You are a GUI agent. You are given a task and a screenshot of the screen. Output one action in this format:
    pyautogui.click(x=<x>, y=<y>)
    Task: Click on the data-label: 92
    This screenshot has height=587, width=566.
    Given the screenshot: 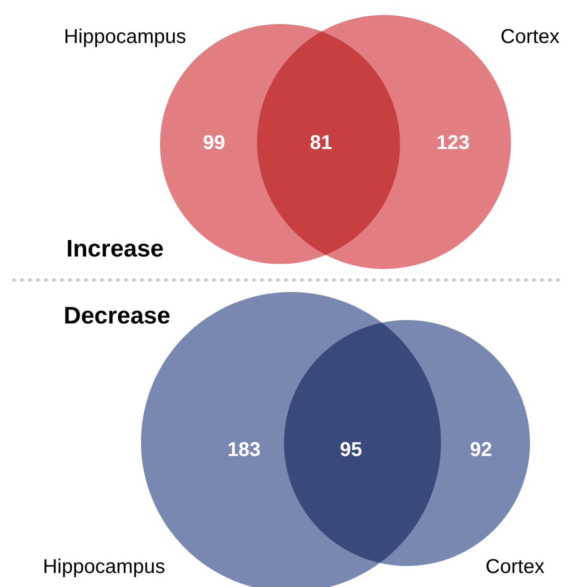 What is the action you would take?
    pyautogui.click(x=481, y=450)
    